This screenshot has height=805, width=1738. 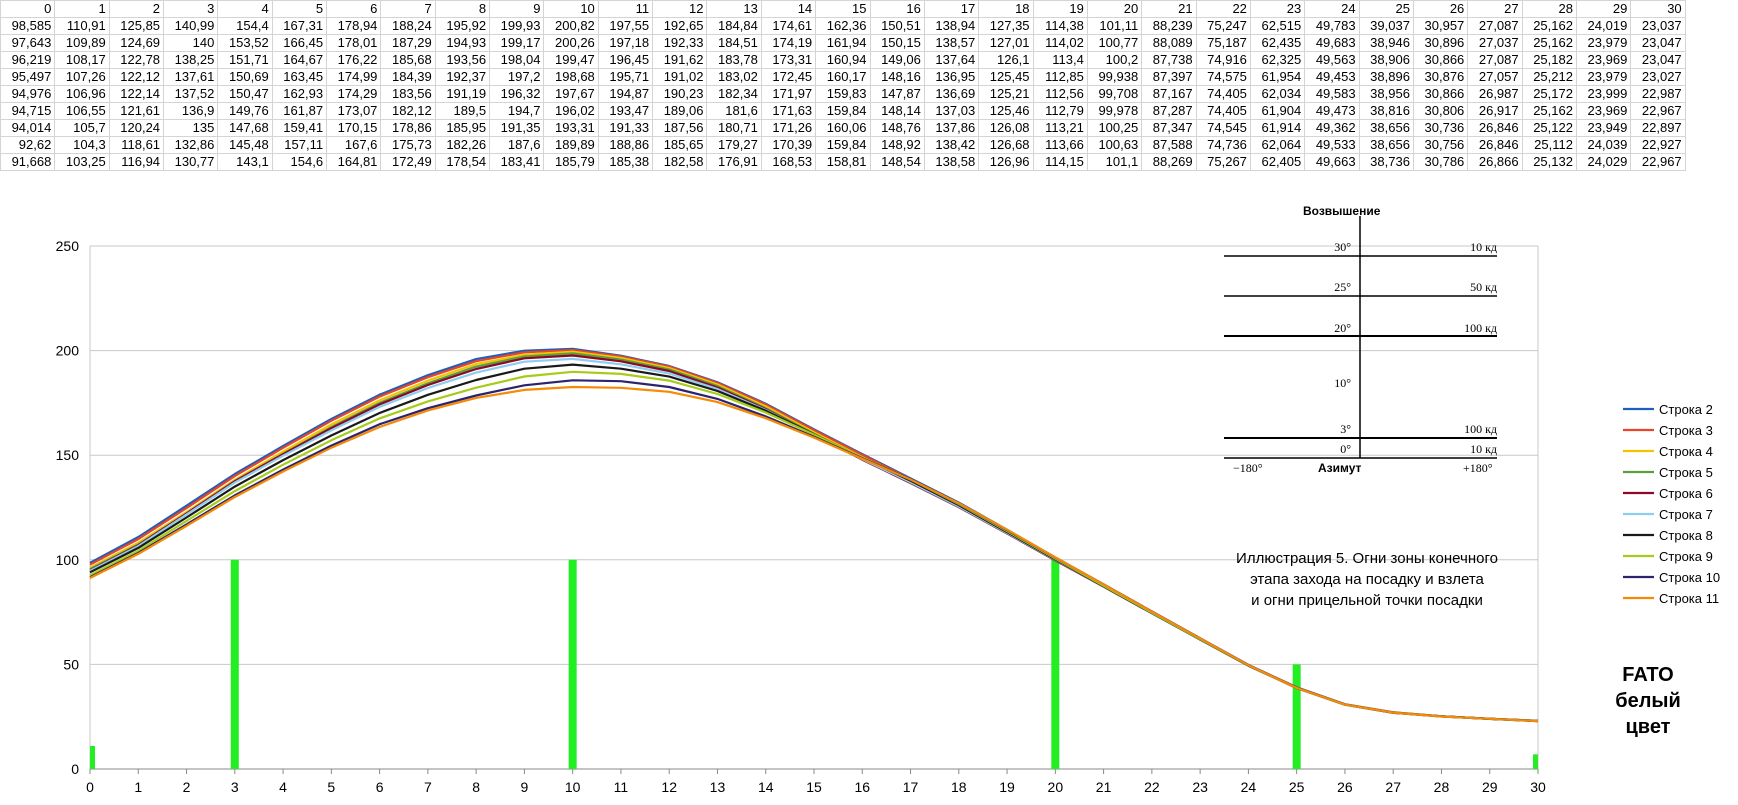 What do you see at coordinates (1114, 77) in the screenshot?
I see `table-cell: 99,938` at bounding box center [1114, 77].